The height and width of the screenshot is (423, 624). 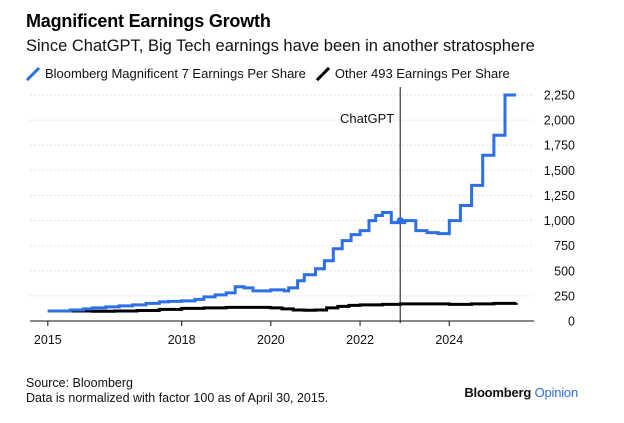 I want to click on y-tick-label: 250, so click(x=564, y=296).